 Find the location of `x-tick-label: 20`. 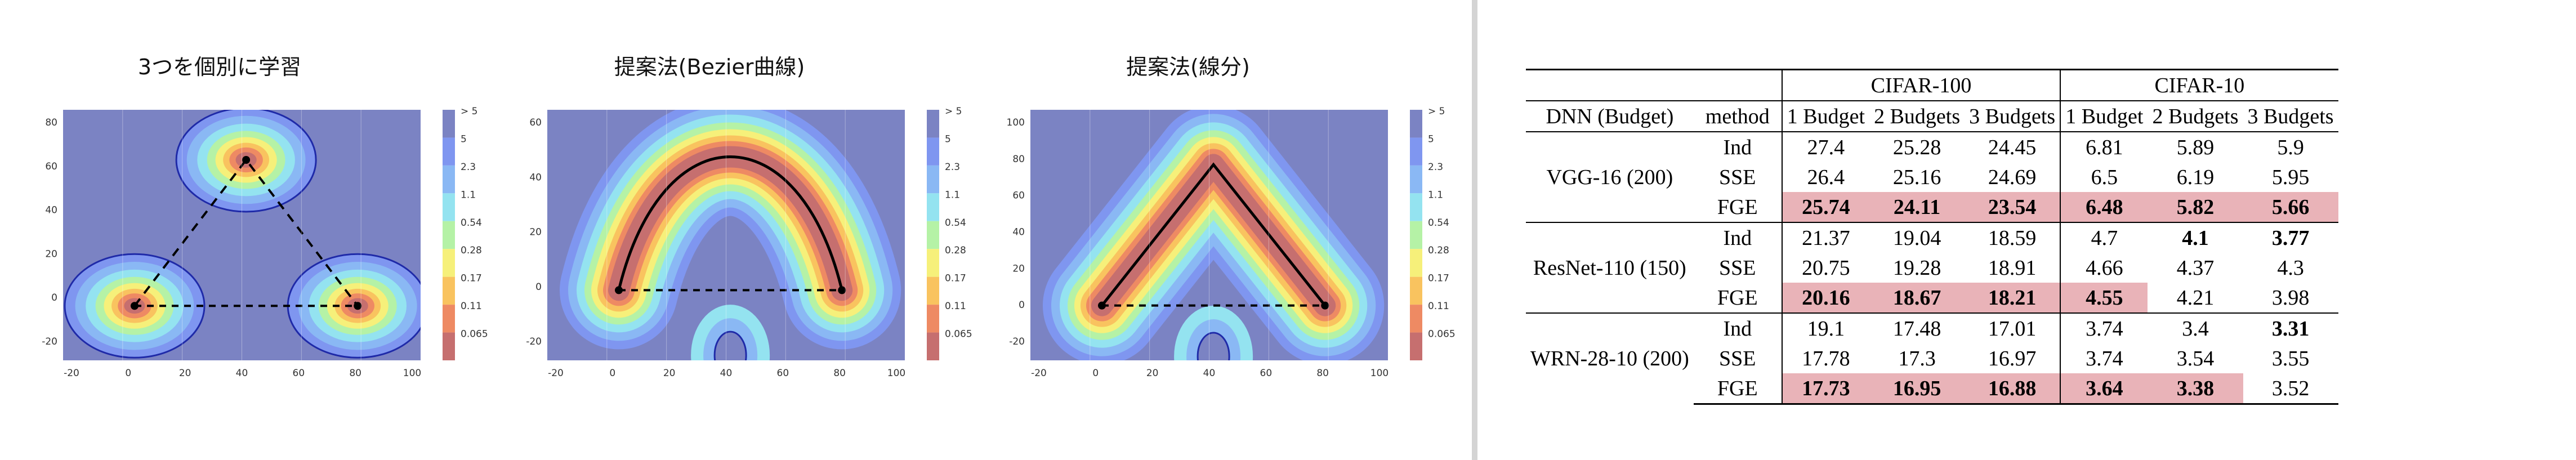

x-tick-label: 20 is located at coordinates (669, 373).